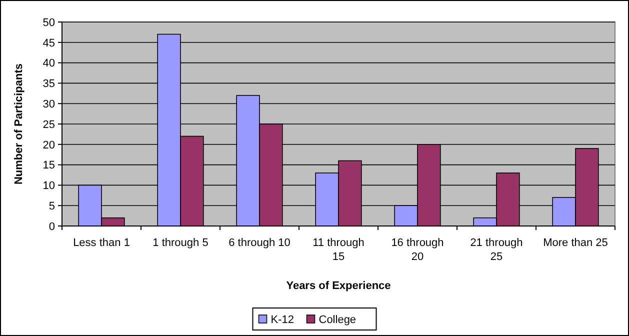 The height and width of the screenshot is (336, 629). I want to click on x-tick-label: 6 through 10, so click(259, 243).